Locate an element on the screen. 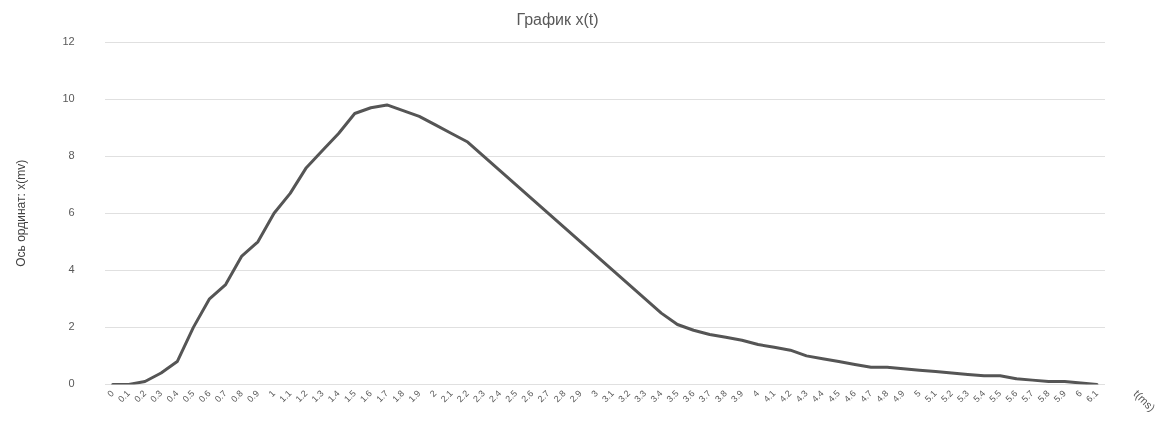 The width and height of the screenshot is (1155, 421). x-tick-label: 2.4 is located at coordinates (495, 396).